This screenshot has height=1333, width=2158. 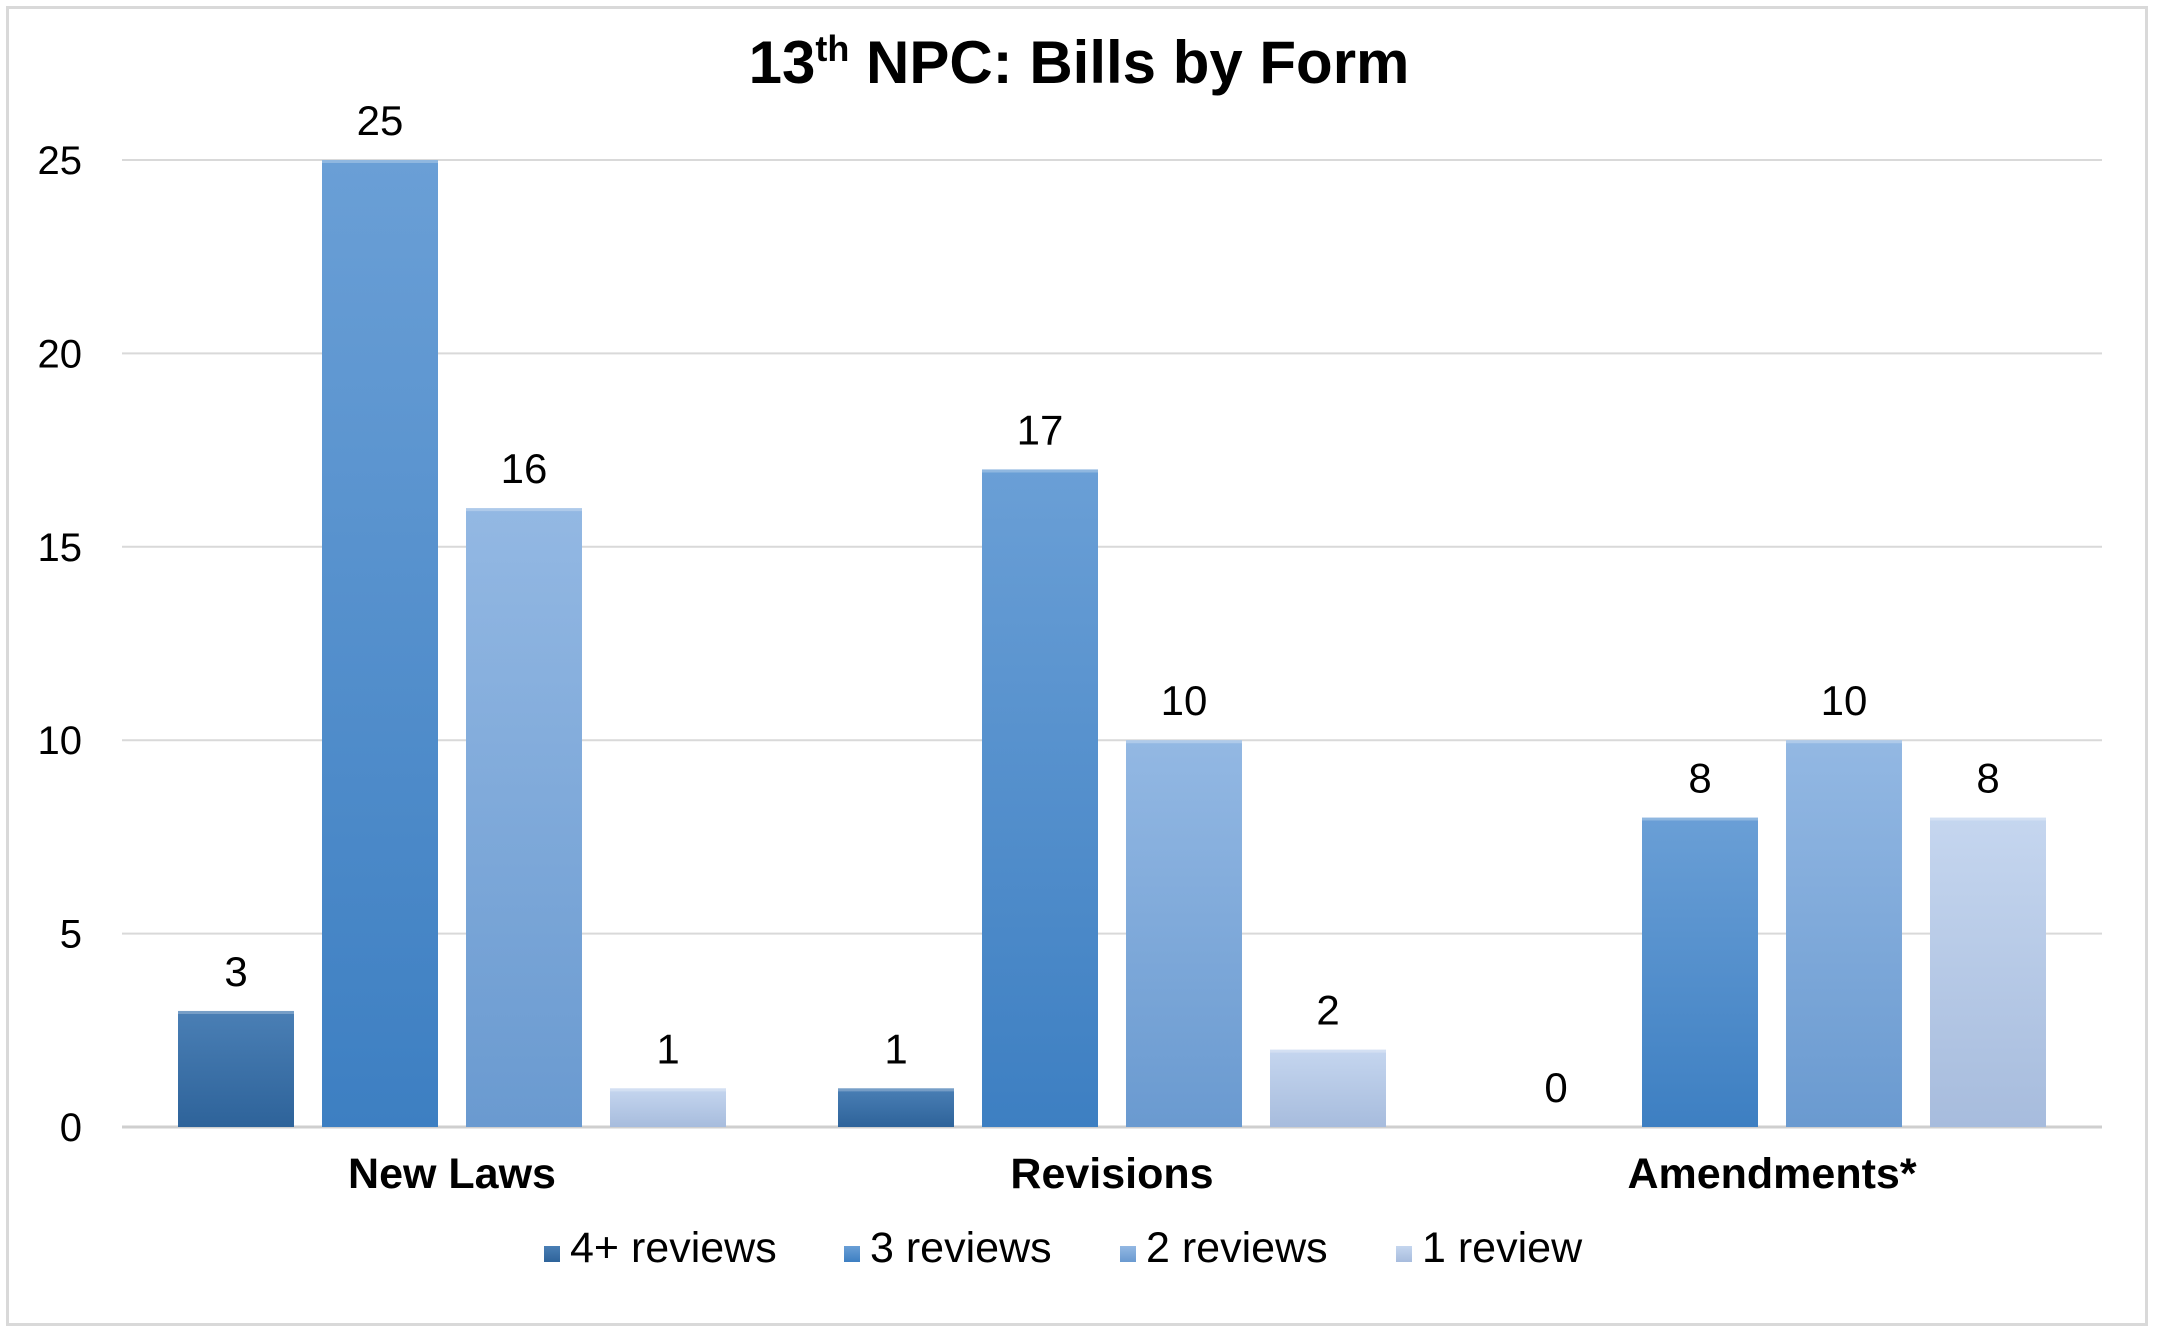 I want to click on category-label: Revisions, so click(x=1111, y=1174).